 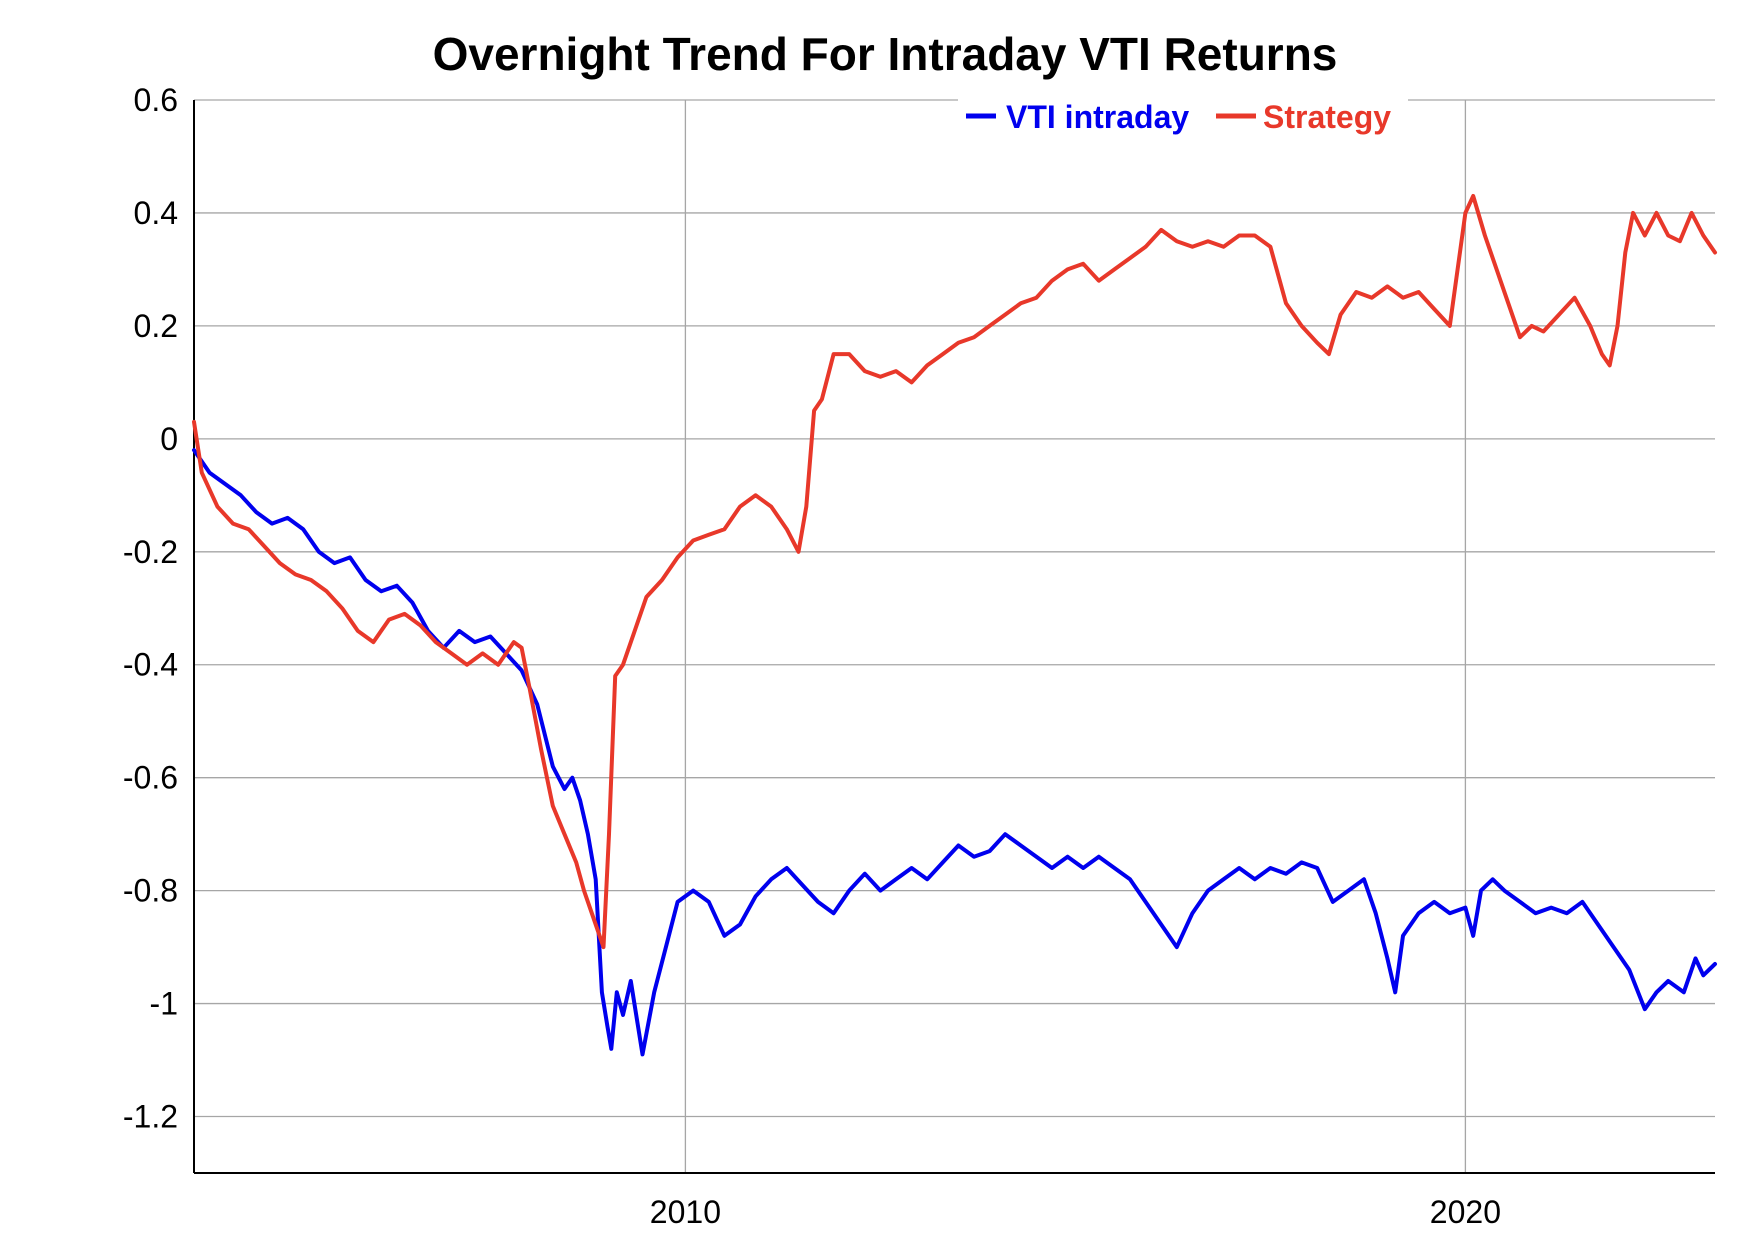 What do you see at coordinates (685, 1212) in the screenshot?
I see `x-tick-label: 2010` at bounding box center [685, 1212].